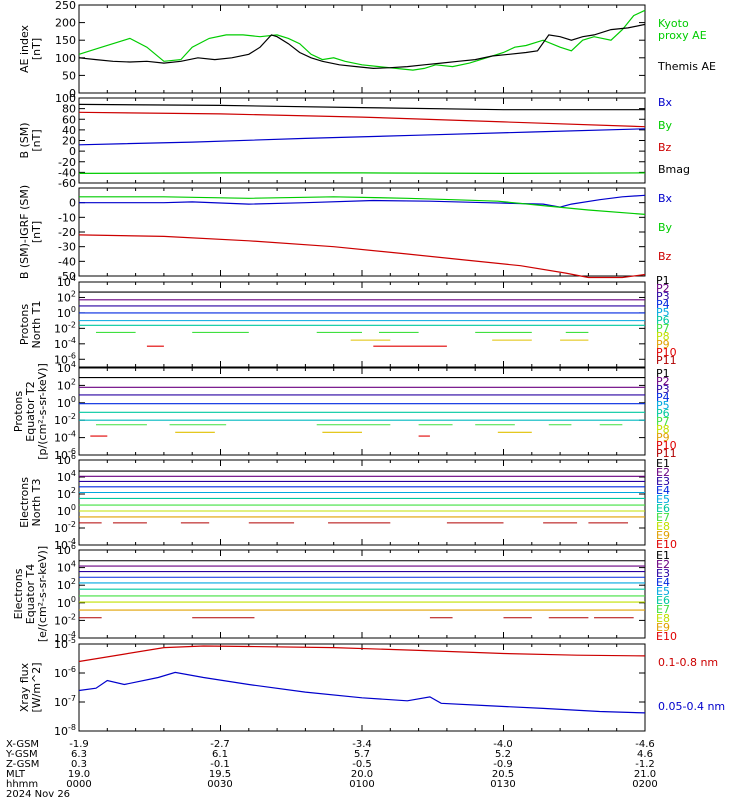  Describe the element at coordinates (65, 437) in the screenshot. I see `y-tick-label: 10-4` at that location.